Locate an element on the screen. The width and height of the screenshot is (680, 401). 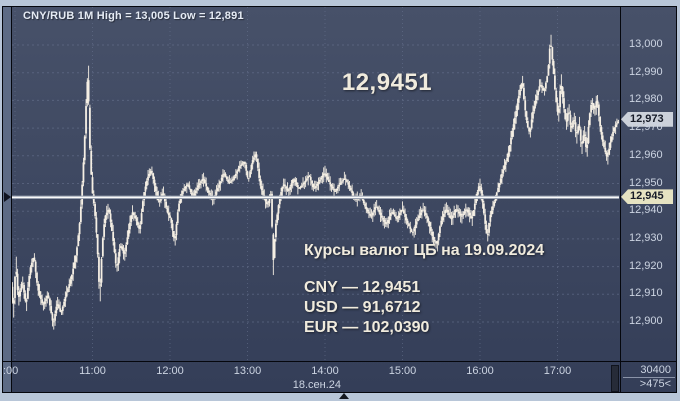
price-tick-label: 12,990 is located at coordinates (646, 71).